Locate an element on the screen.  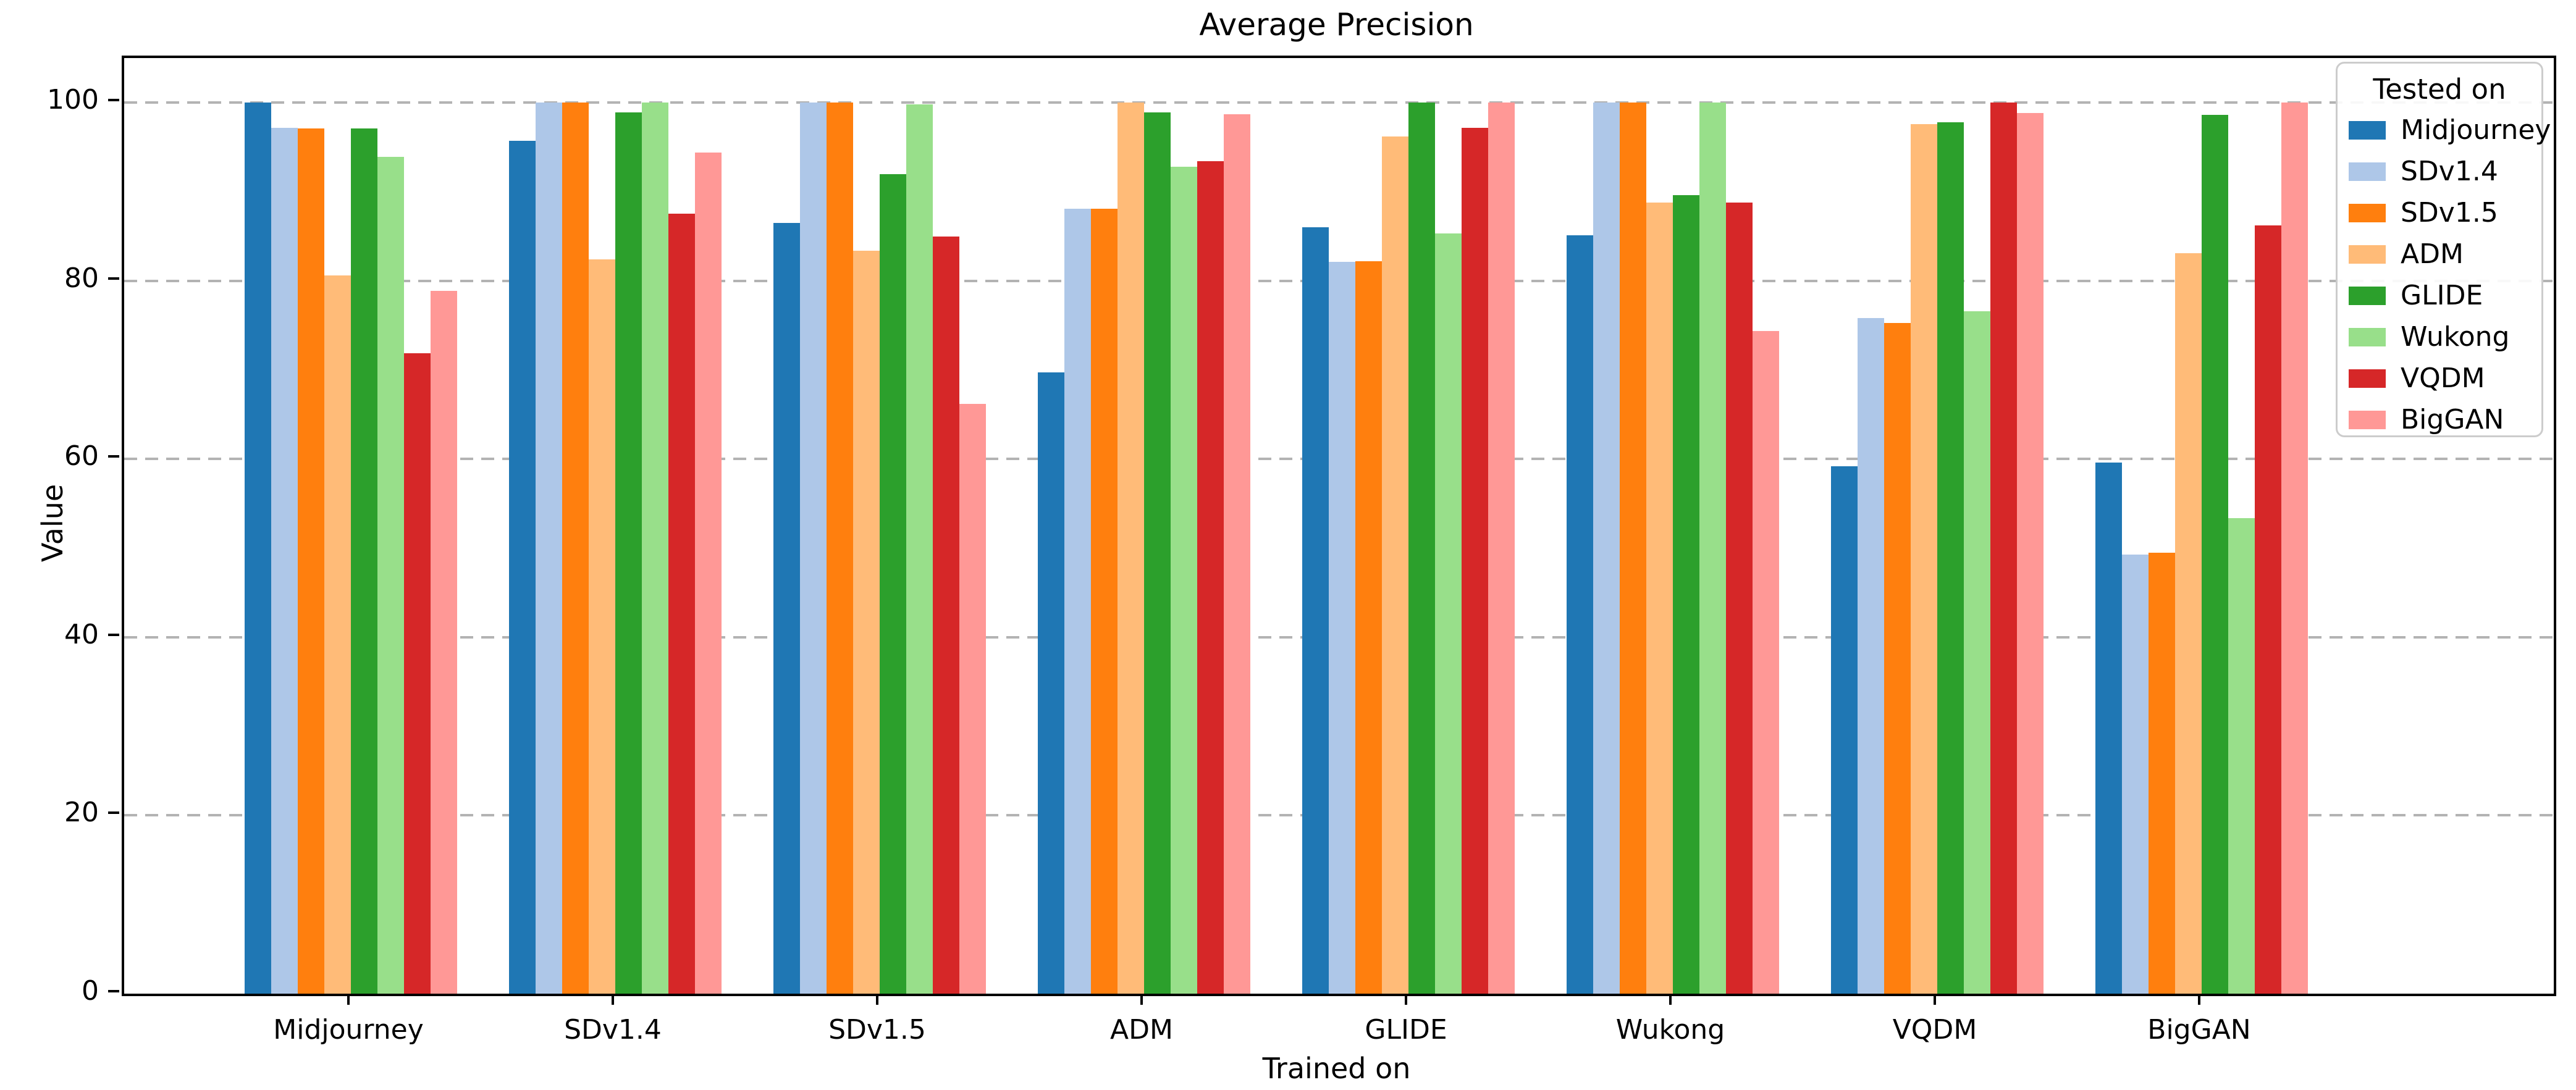
y-tick-label-0: 0 is located at coordinates (90, 991).